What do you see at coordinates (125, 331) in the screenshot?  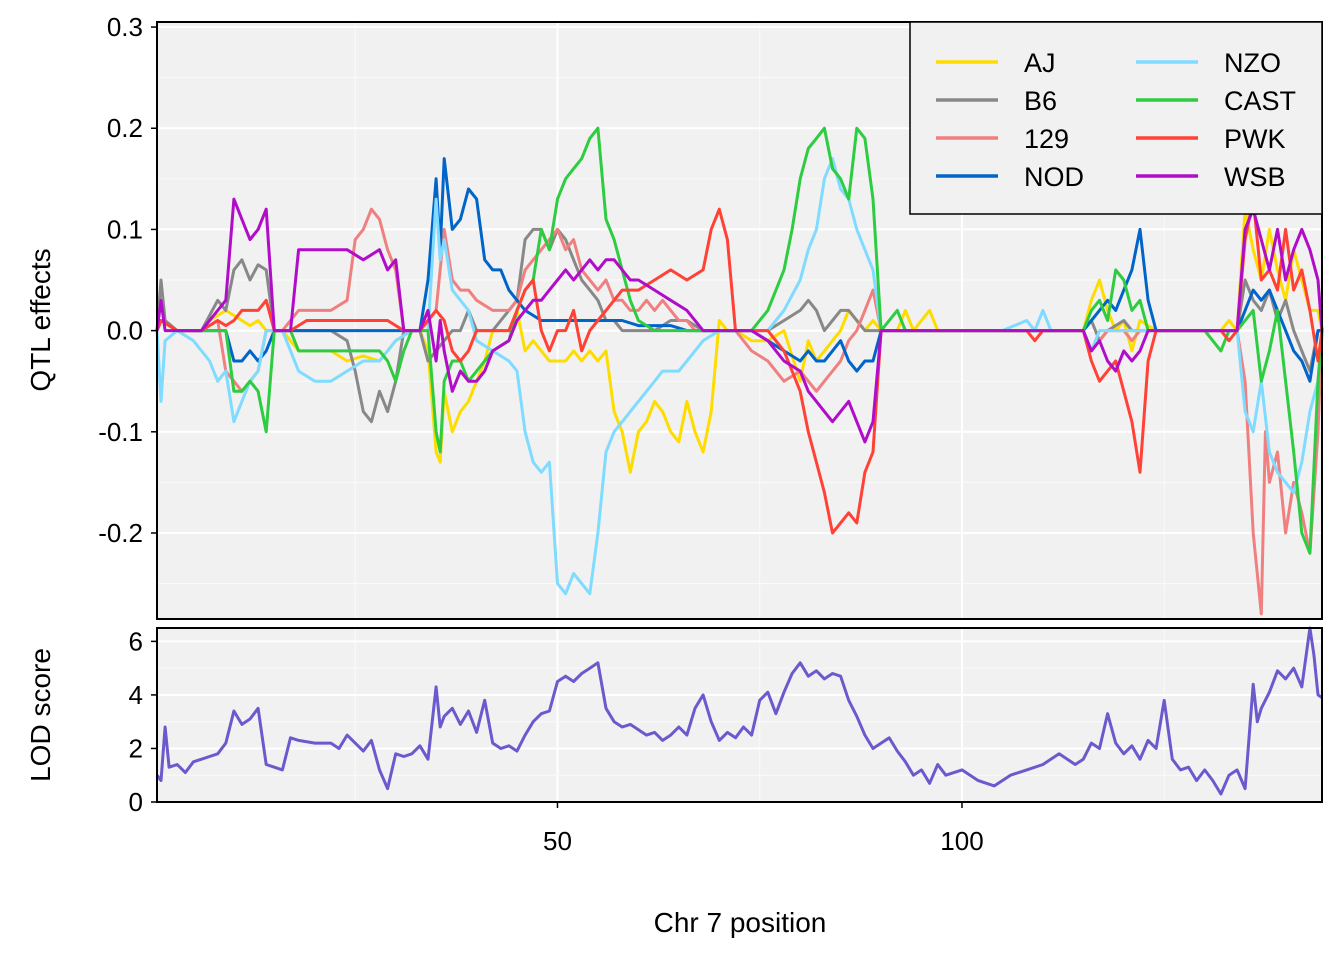 I see `effects-y-tick-label: 0.0` at bounding box center [125, 331].